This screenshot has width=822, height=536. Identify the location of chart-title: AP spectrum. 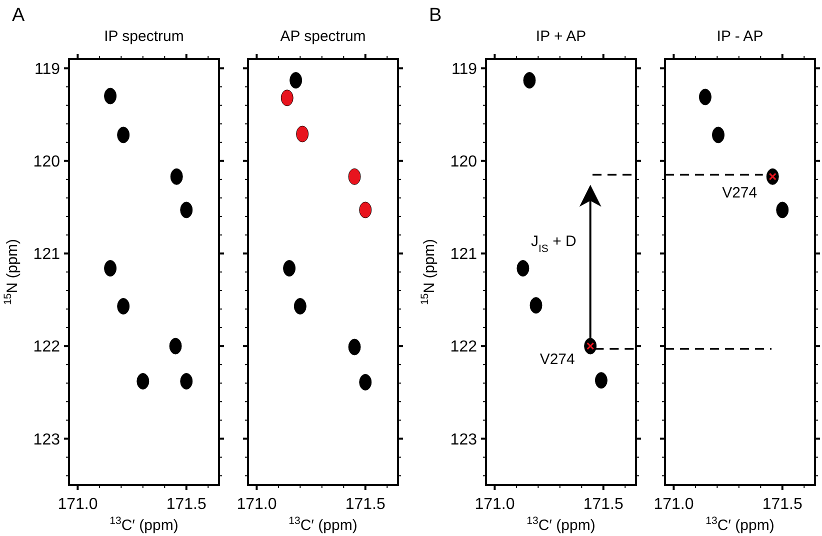
(323, 36).